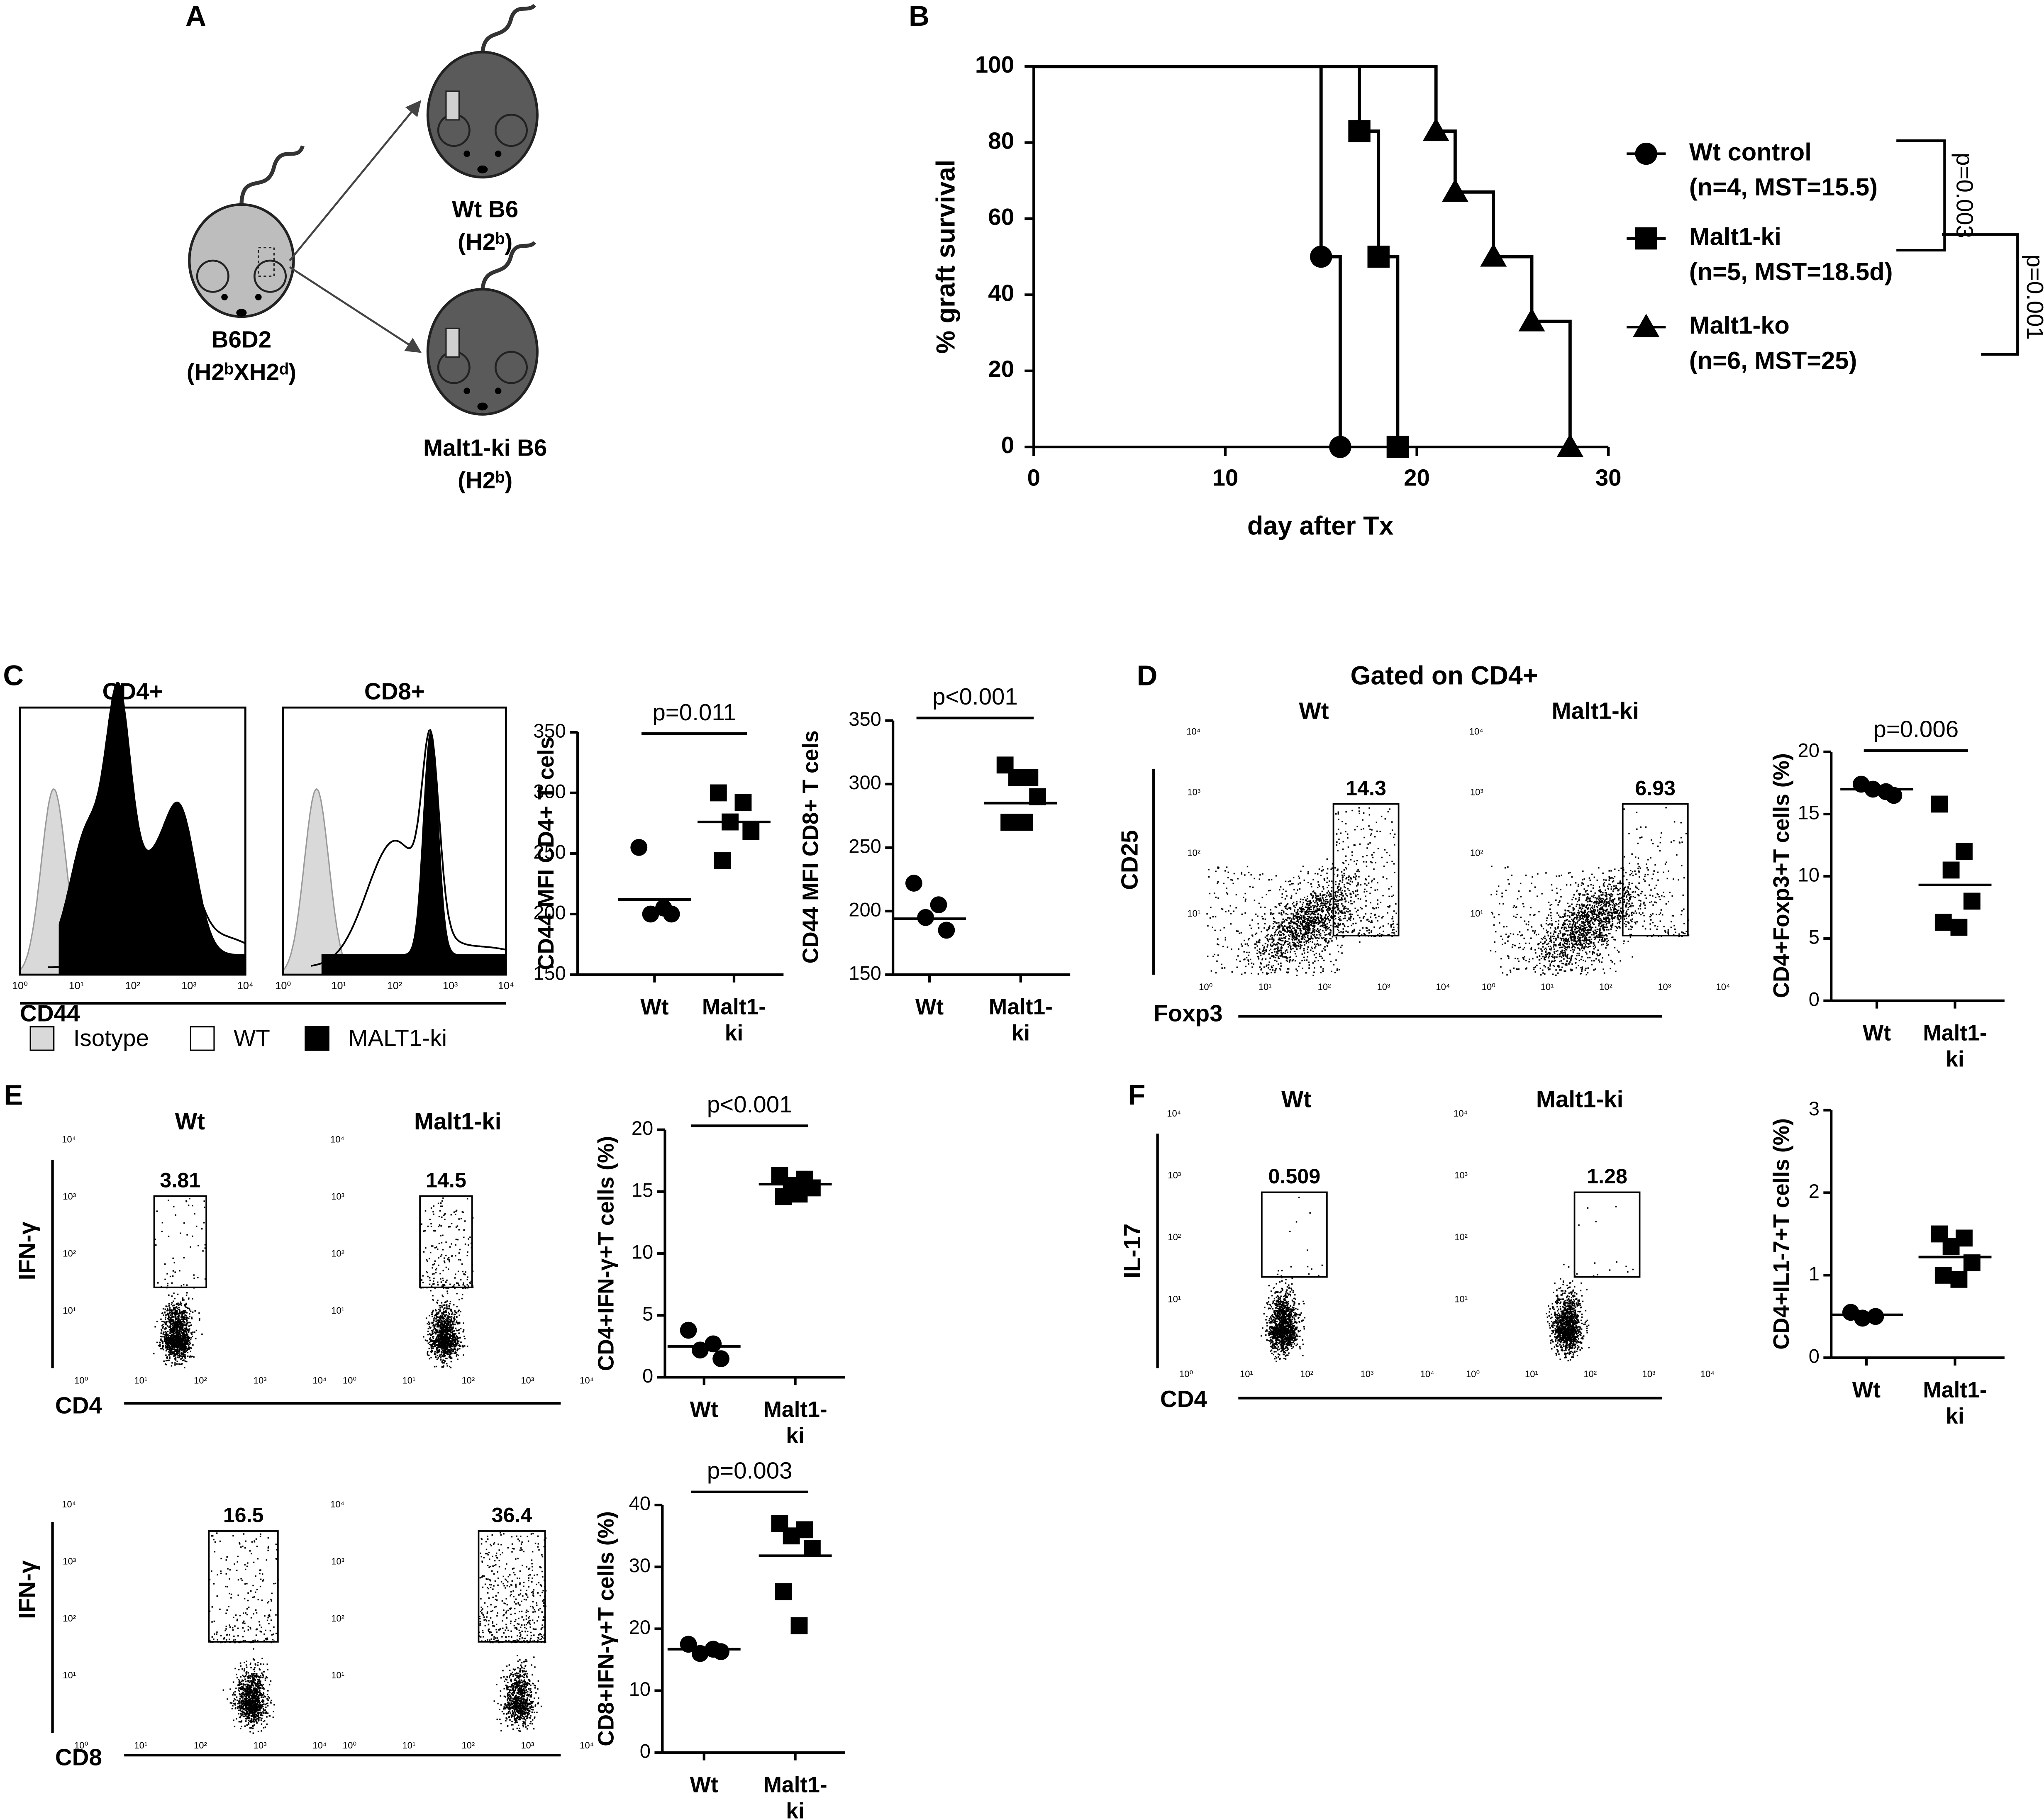 The image size is (2044, 1819). What do you see at coordinates (241, 372) in the screenshot?
I see `label: (H2ᵇXH2ᵈ)` at bounding box center [241, 372].